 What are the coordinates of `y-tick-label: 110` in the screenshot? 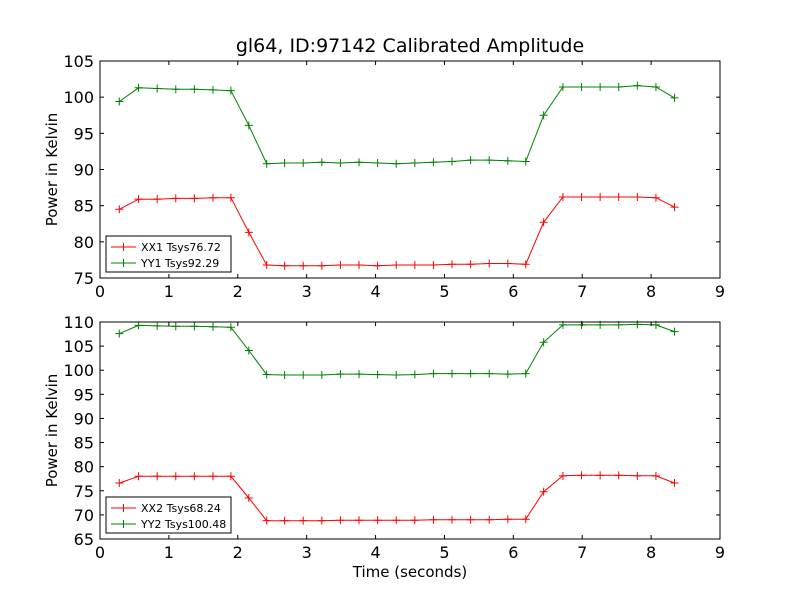 It's located at (78, 322).